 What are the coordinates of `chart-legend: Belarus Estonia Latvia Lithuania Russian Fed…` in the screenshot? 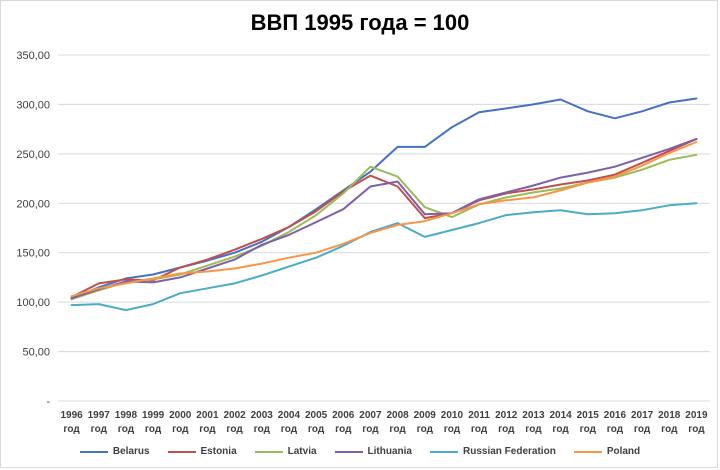 It's located at (360, 451).